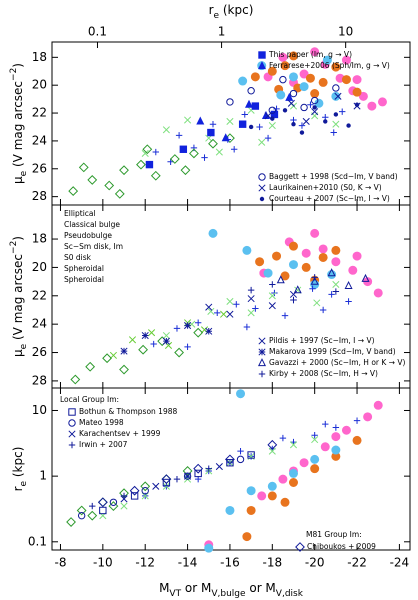  What do you see at coordinates (334, 534) in the screenshot?
I see `annotation: M81 Group Im:` at bounding box center [334, 534].